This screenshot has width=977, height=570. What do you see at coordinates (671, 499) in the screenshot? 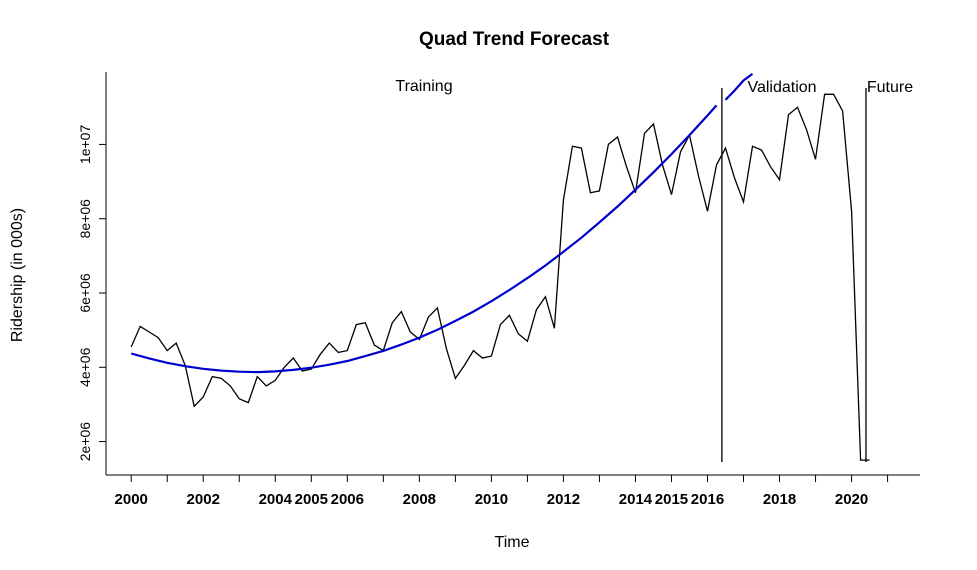
I see `x-tick-label: 2015` at bounding box center [671, 499].